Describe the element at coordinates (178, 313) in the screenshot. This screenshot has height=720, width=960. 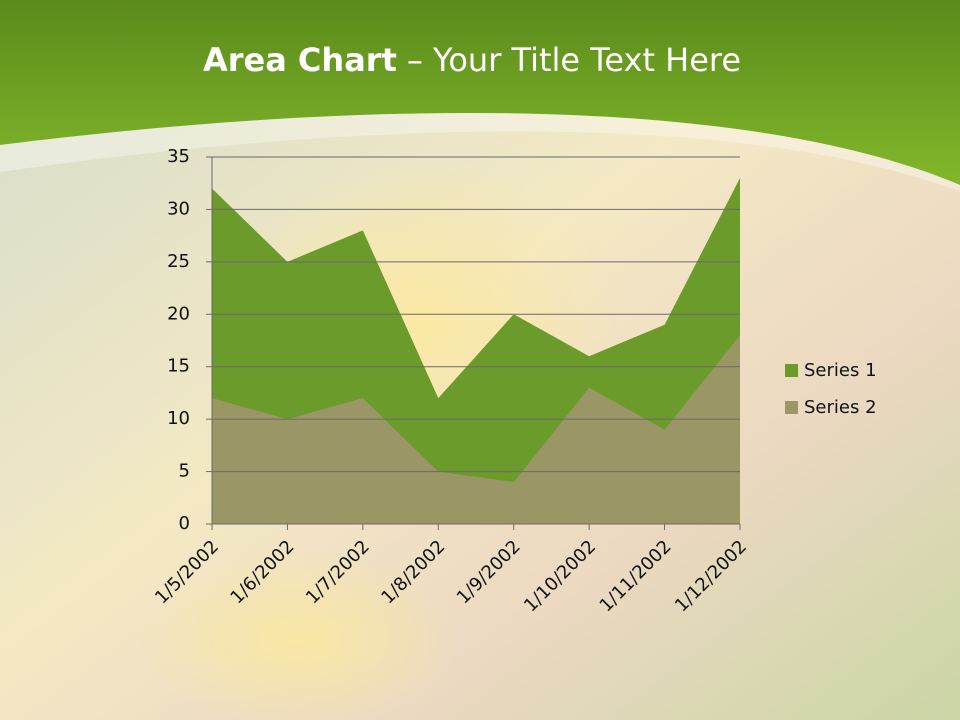
I see `y-tick-label: 20` at that location.